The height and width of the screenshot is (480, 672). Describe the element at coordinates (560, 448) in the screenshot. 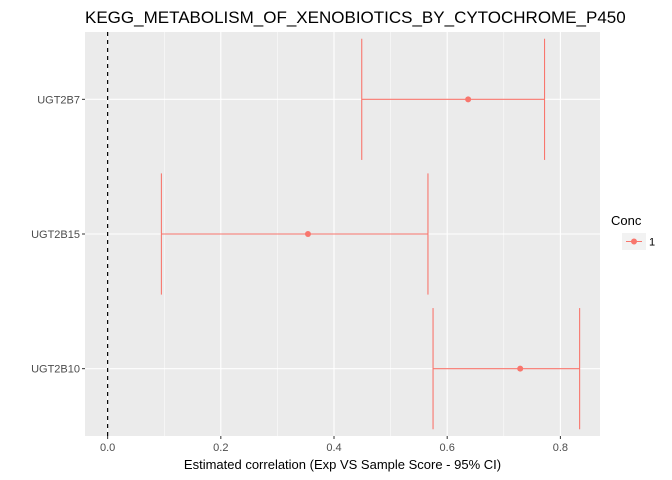

I see `x-tick-label: 0.8` at that location.